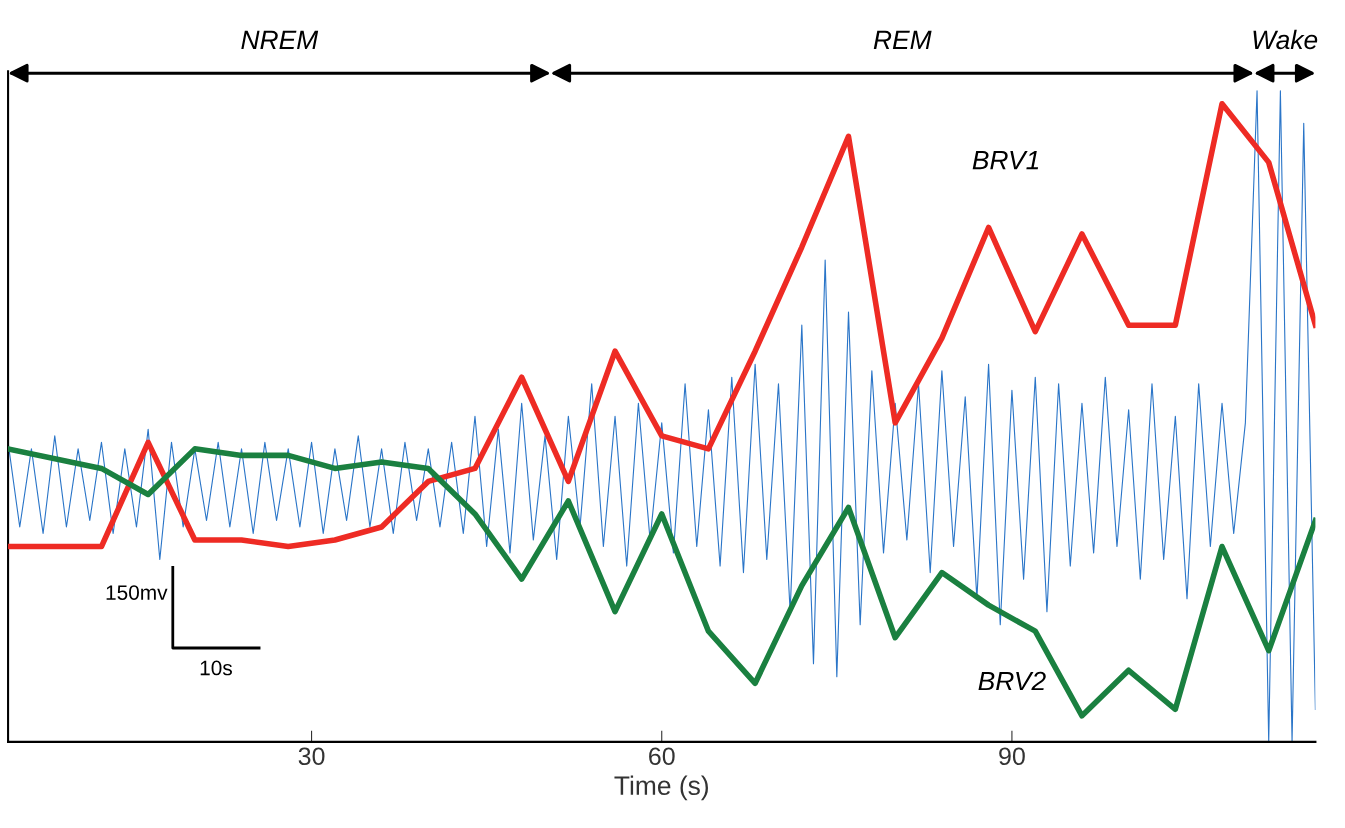 Image resolution: width=1345 pixels, height=828 pixels. I want to click on text: Wake, so click(1285, 39).